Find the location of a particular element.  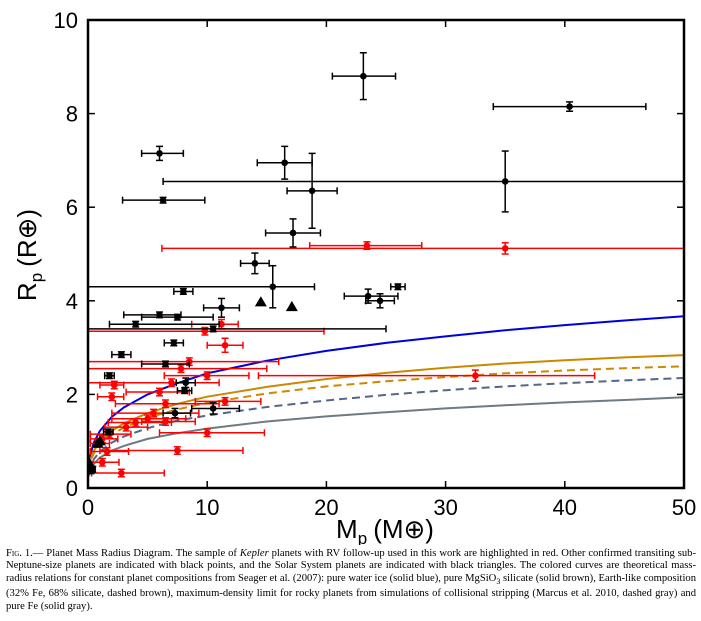

caption-fig-label: Fig. 1. is located at coordinates (19, 553).